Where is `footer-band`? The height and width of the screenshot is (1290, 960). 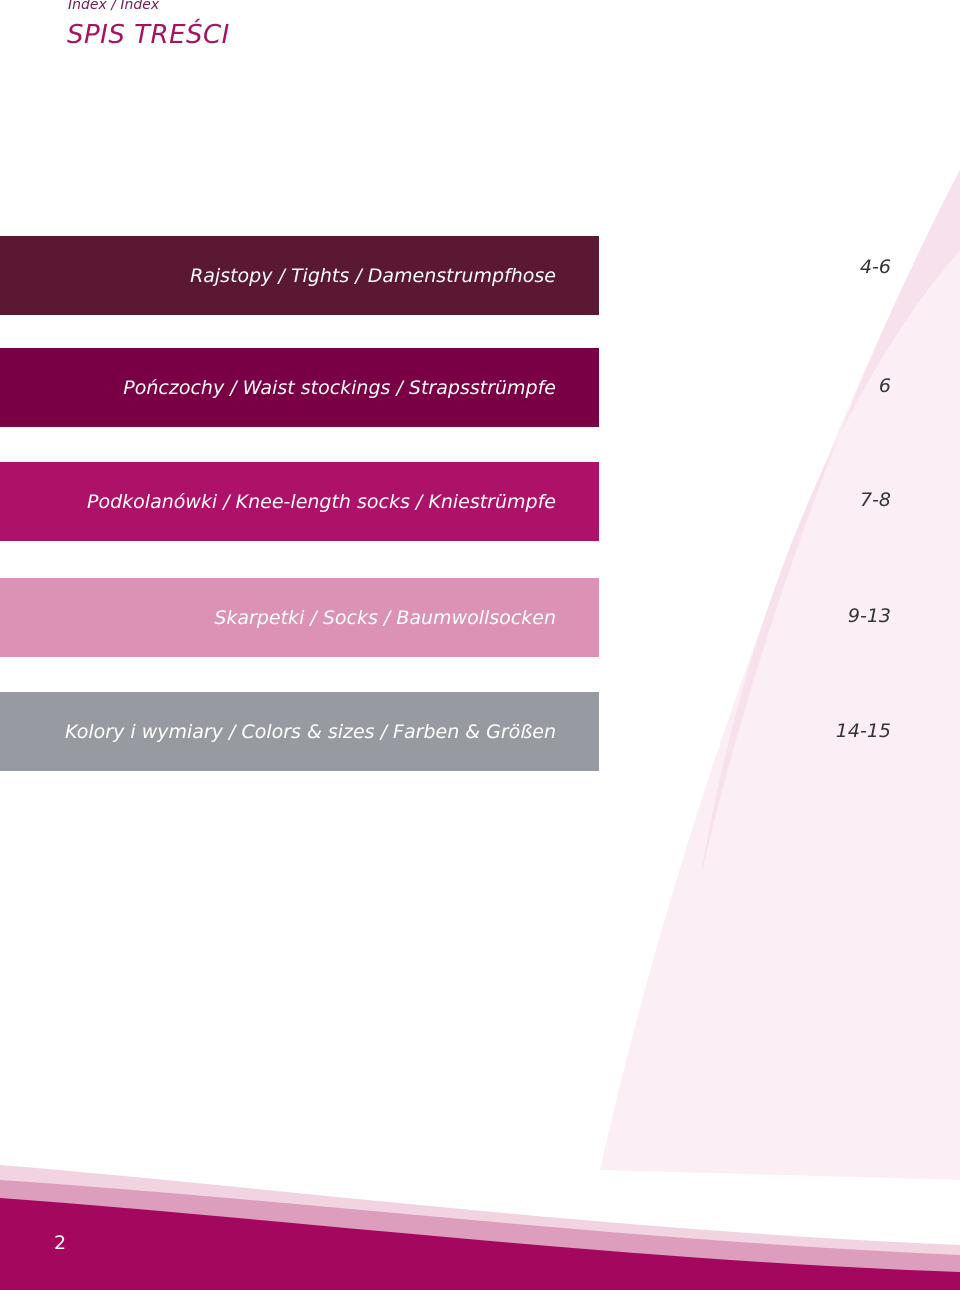 footer-band is located at coordinates (480, 1244).